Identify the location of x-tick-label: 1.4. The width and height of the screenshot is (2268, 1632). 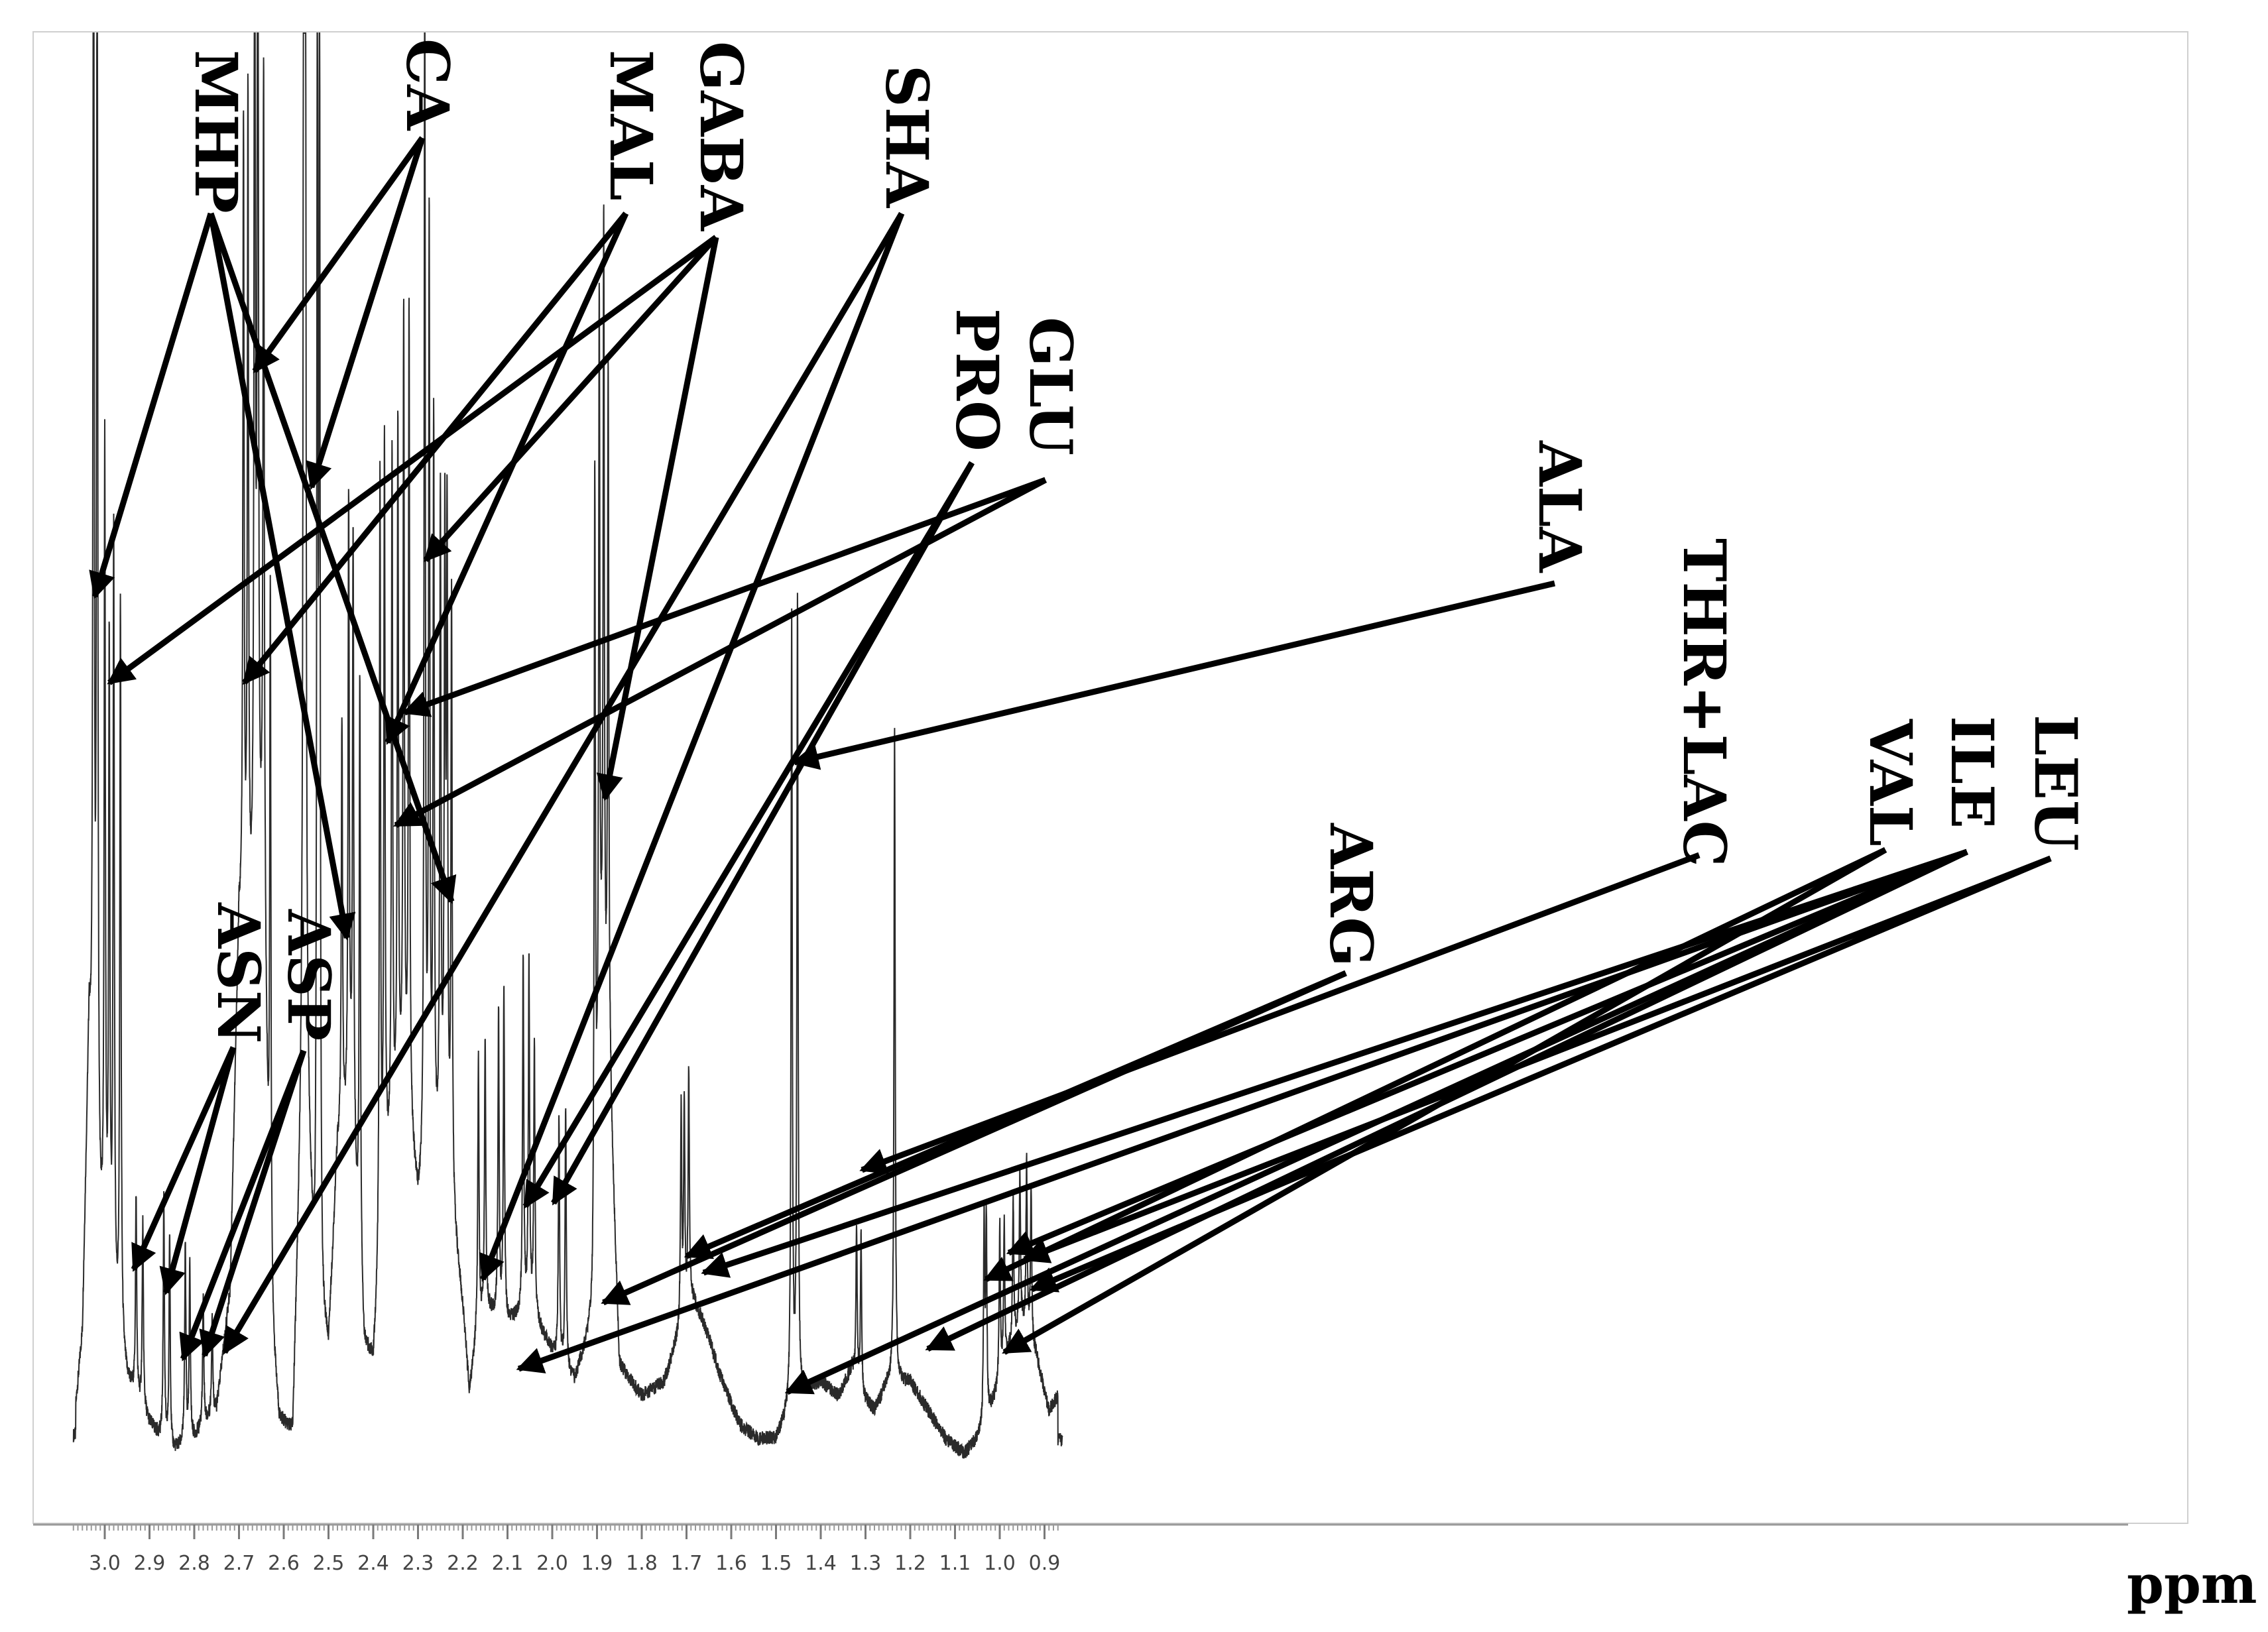
(821, 1563).